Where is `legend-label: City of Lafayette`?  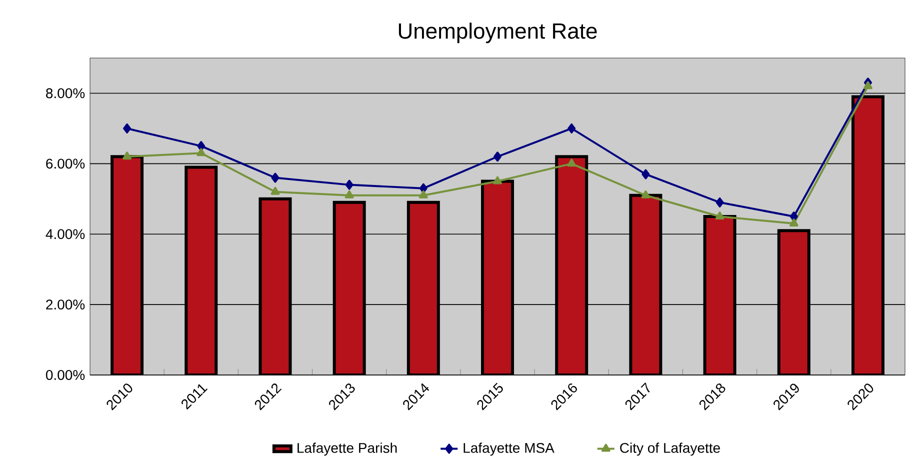
legend-label: City of Lafayette is located at coordinates (670, 449).